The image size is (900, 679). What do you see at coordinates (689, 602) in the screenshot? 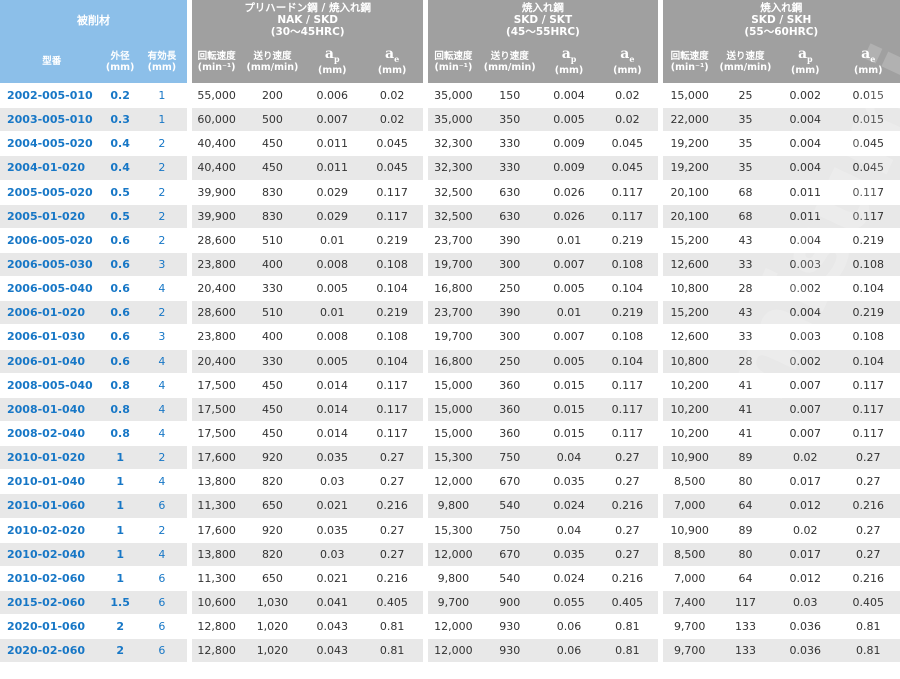
I see `rpm-cell: 7,400` at bounding box center [689, 602].